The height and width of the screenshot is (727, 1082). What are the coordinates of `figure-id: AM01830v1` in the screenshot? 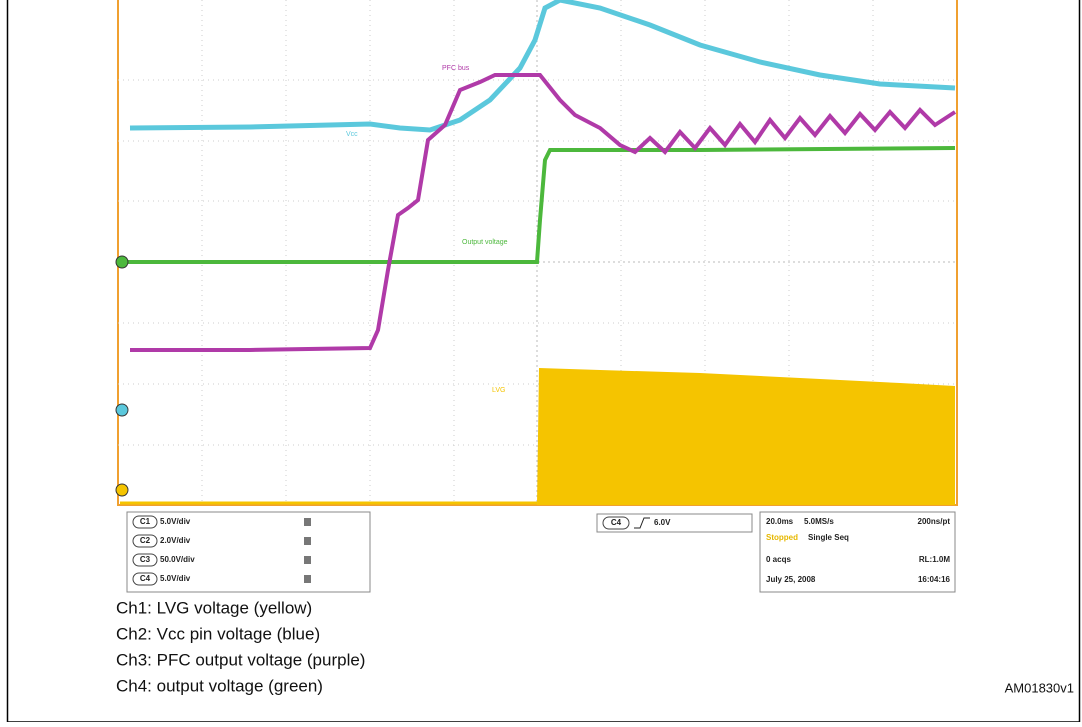 It's located at (1039, 687).